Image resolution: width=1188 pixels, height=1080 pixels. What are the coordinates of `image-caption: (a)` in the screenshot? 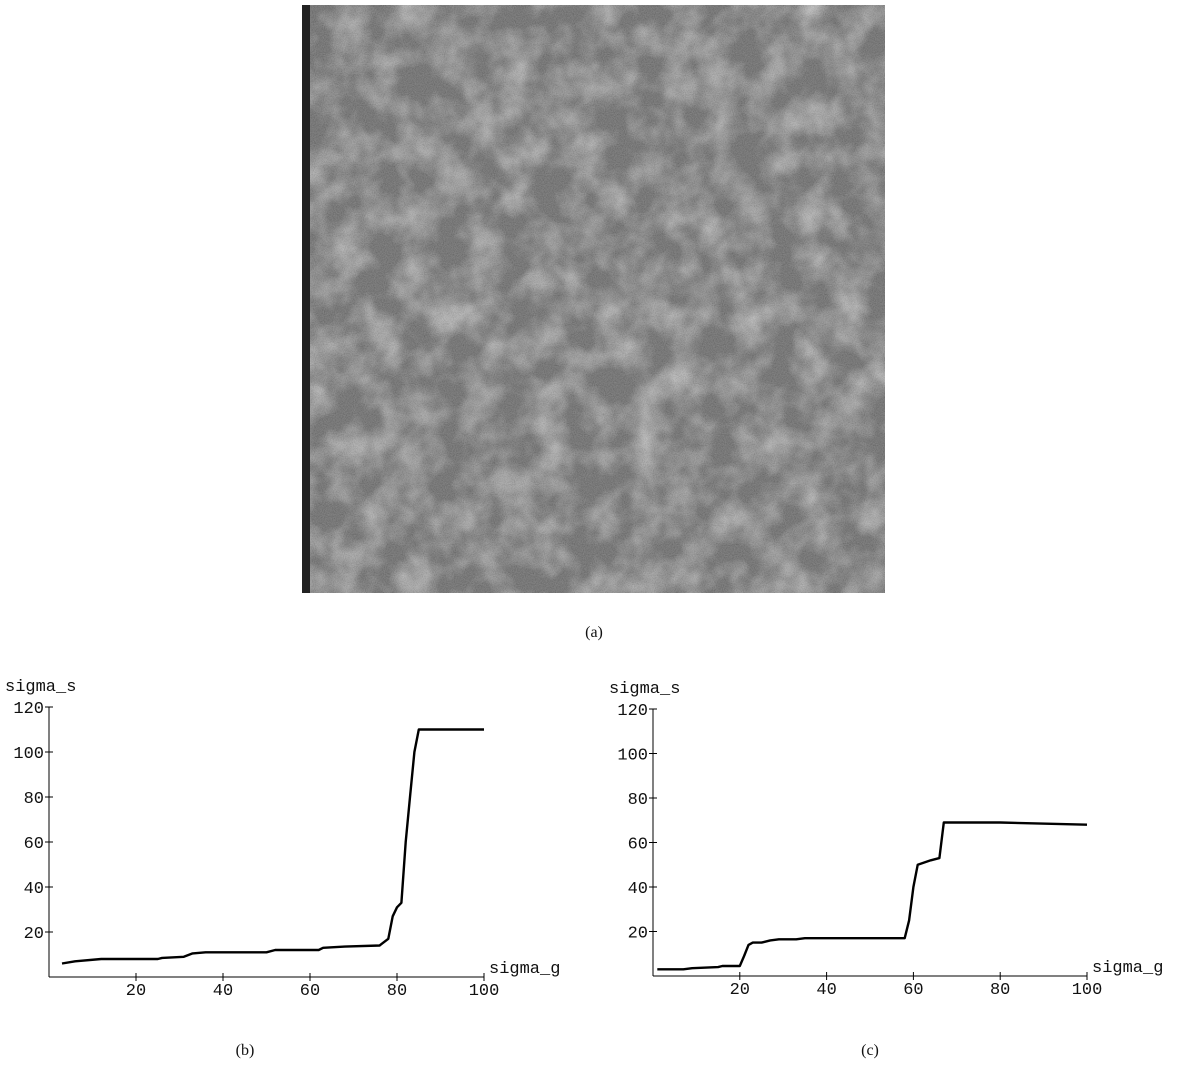 It's located at (594, 632).